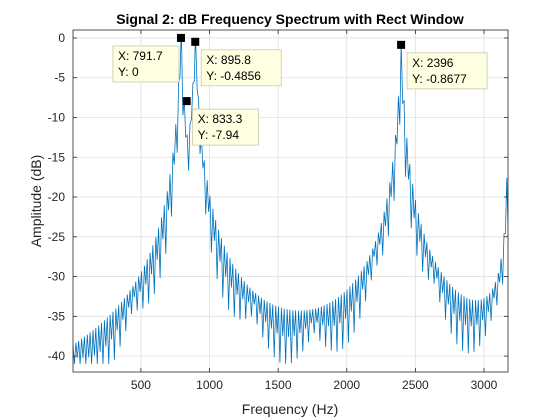  What do you see at coordinates (57, 237) in the screenshot?
I see `y-tick-label: -25` at bounding box center [57, 237].